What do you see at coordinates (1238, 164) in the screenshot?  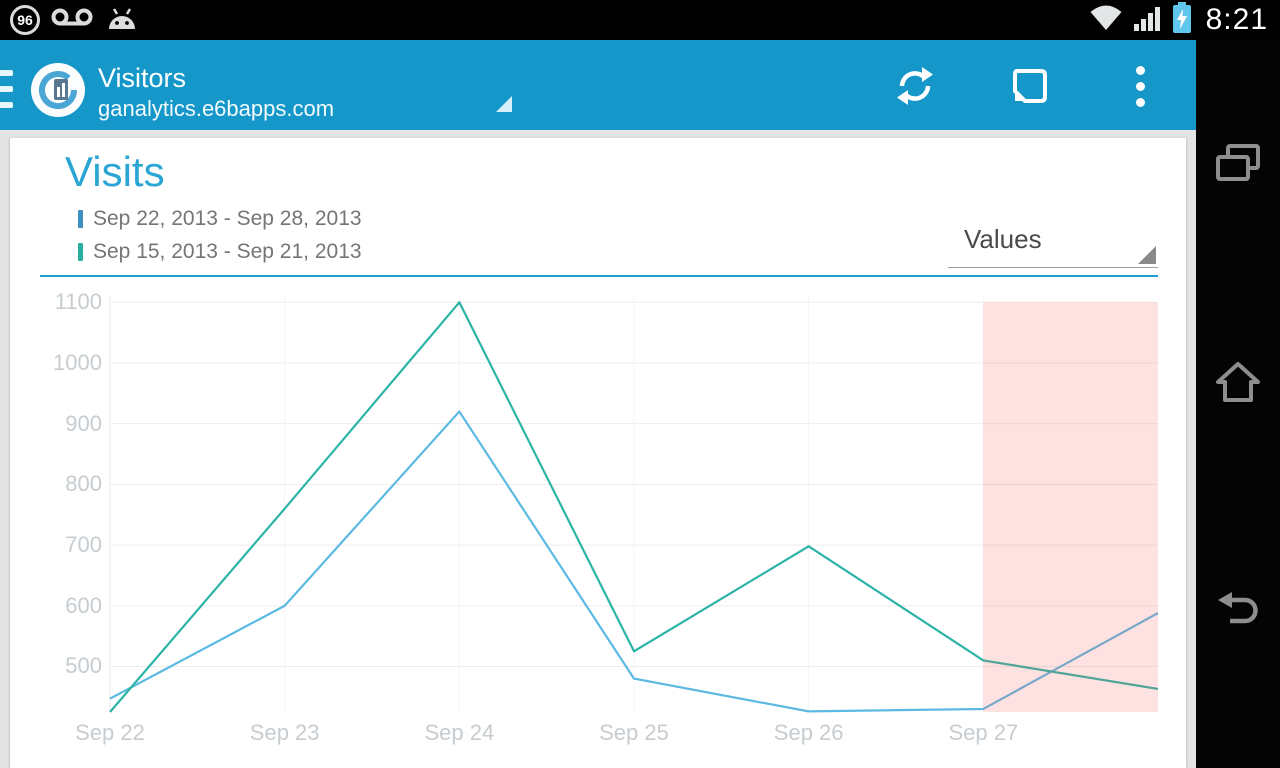 I see `recent-apps-button` at bounding box center [1238, 164].